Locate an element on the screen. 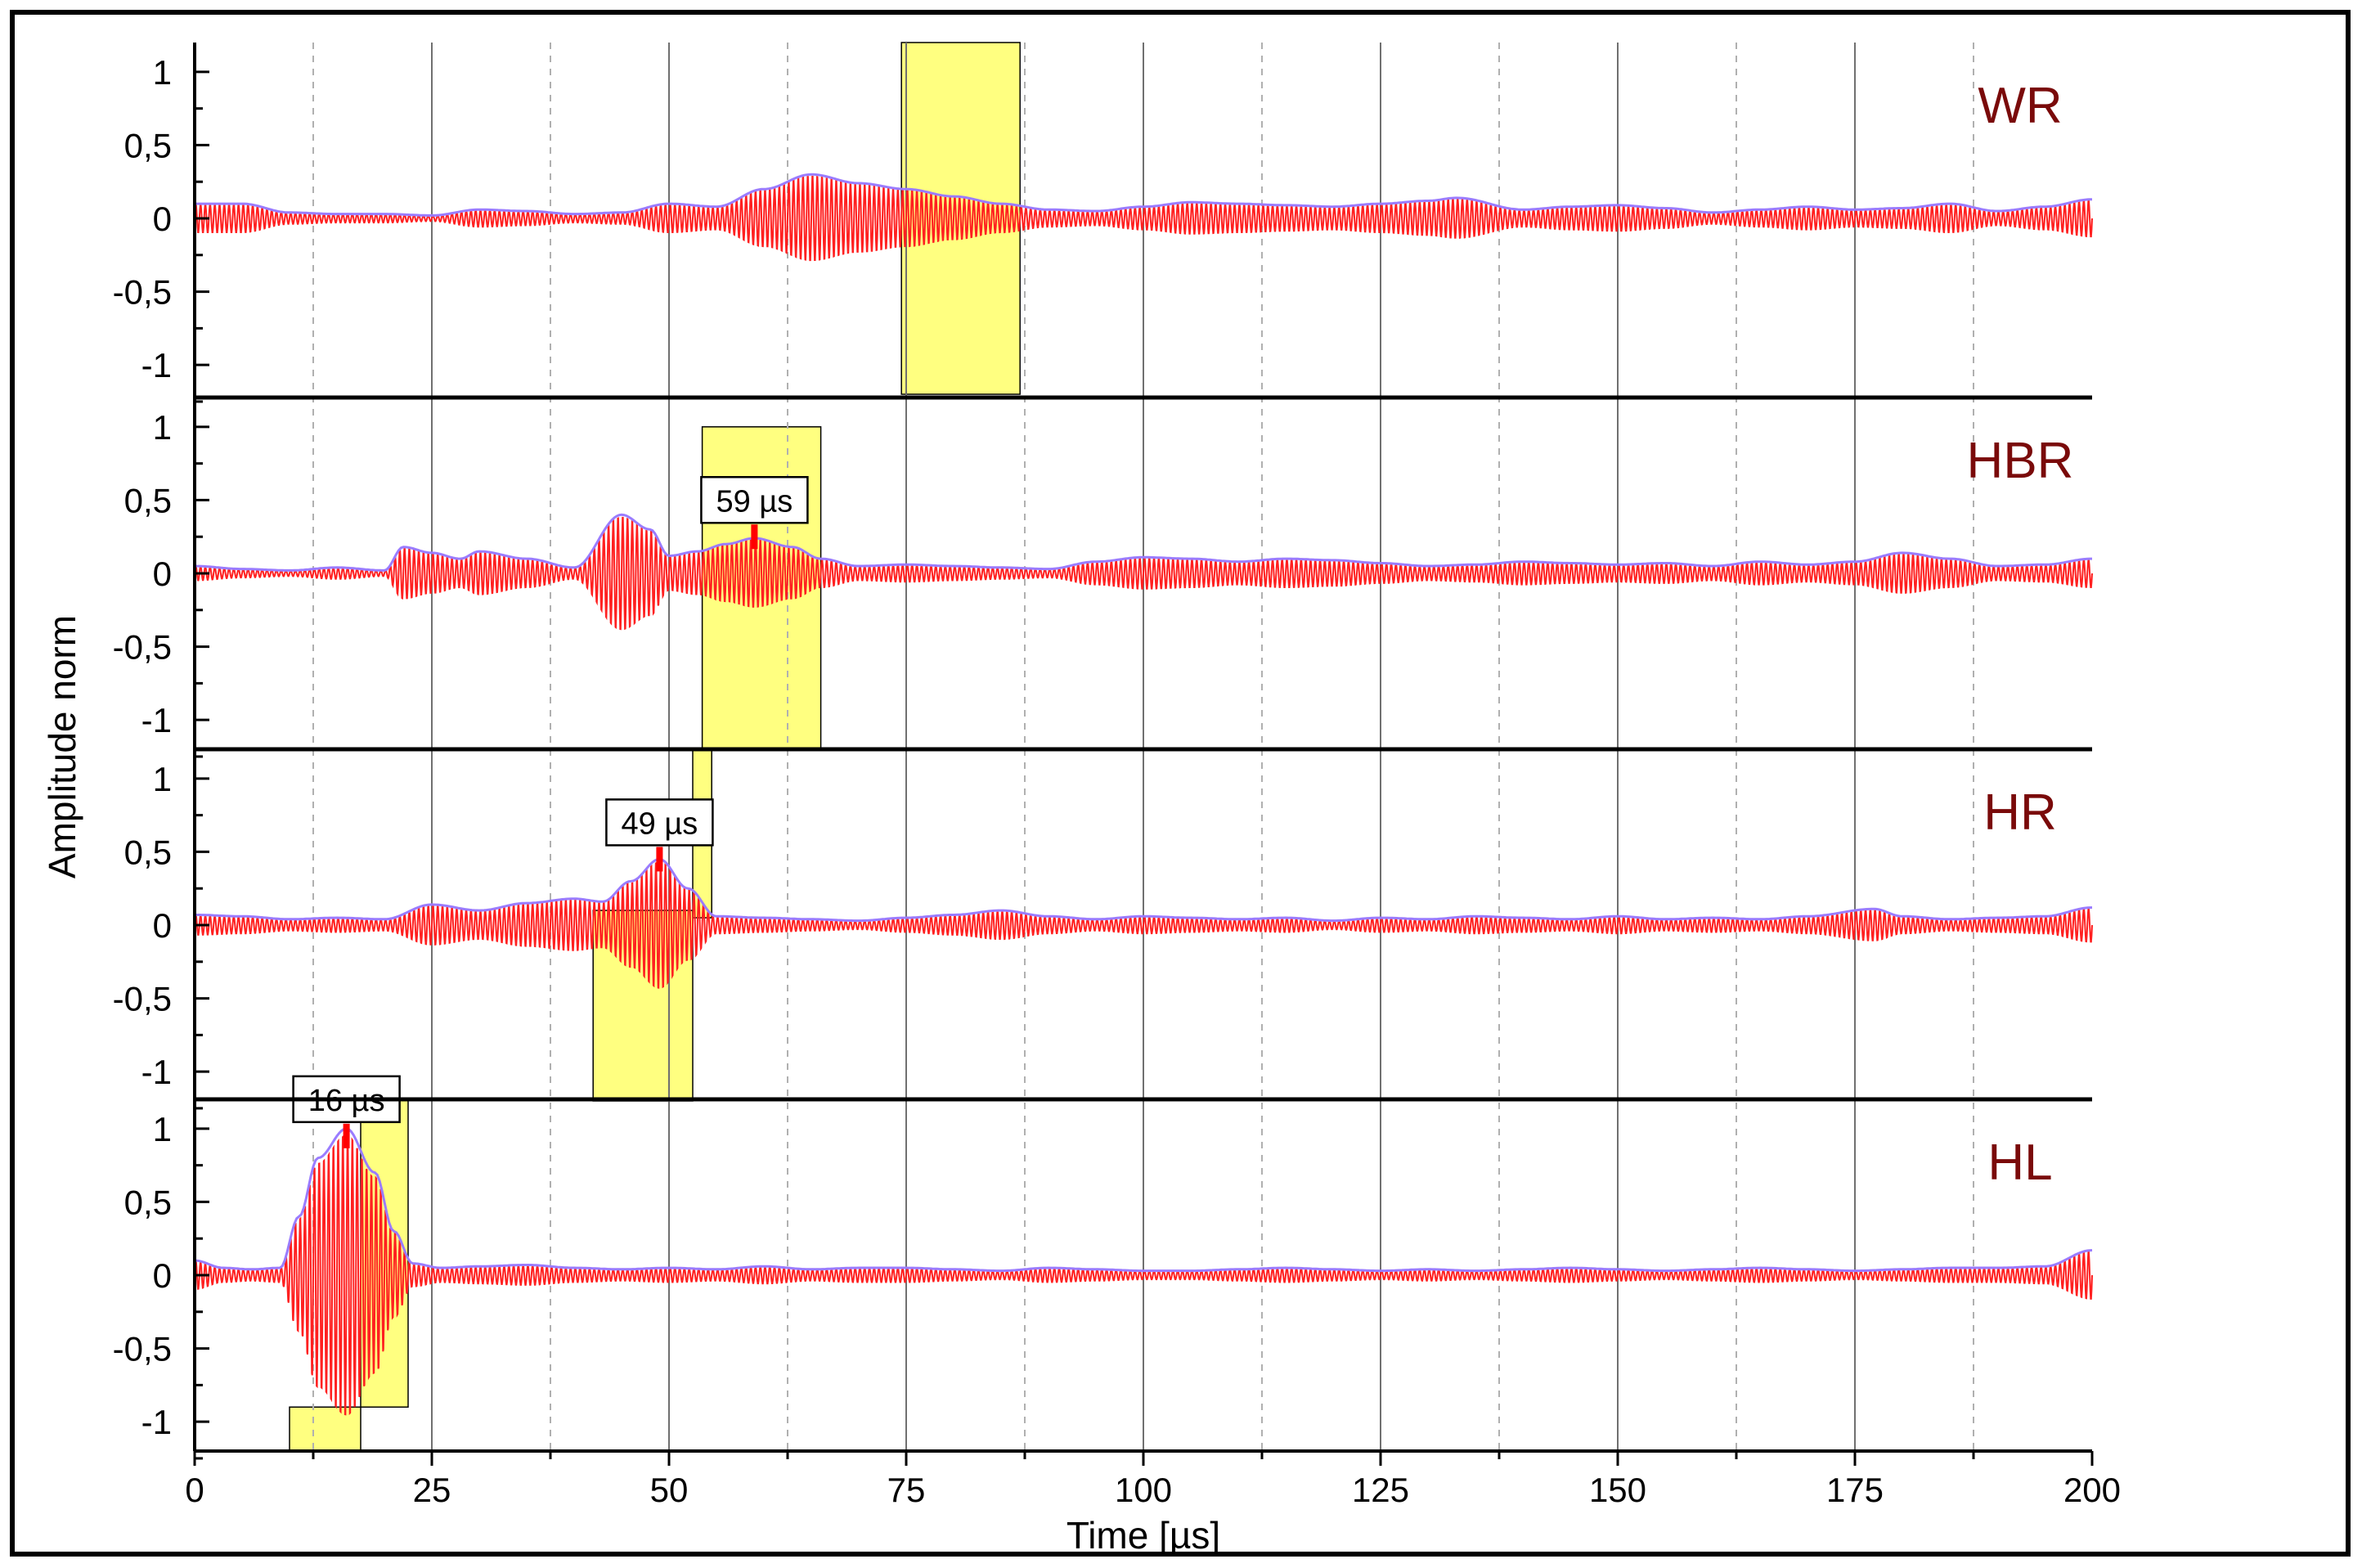  x-tick-label: 75 is located at coordinates (906, 1490).